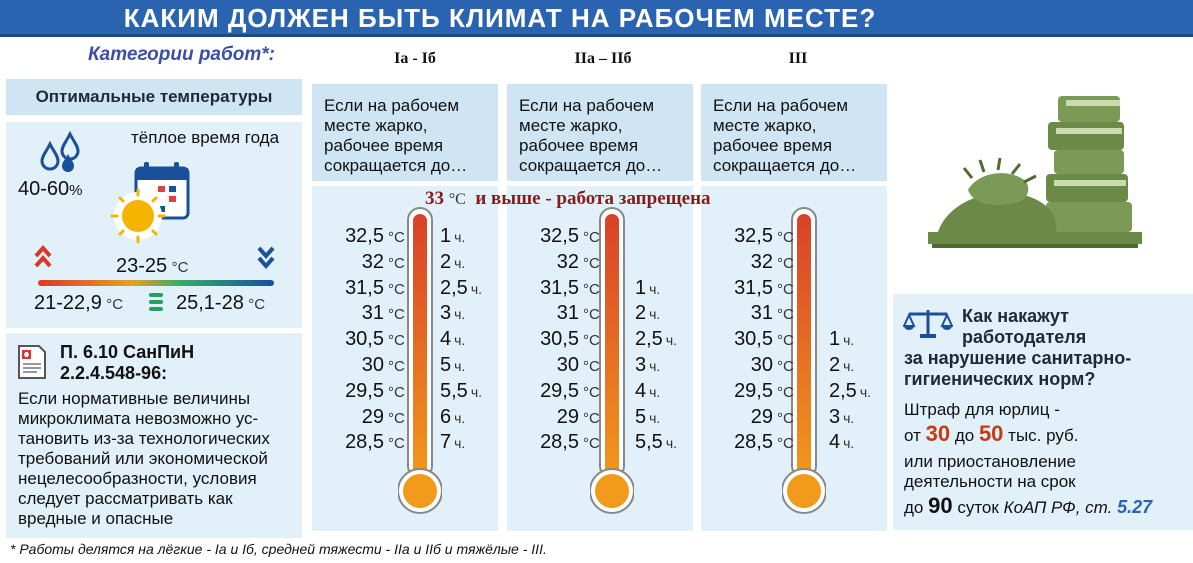 This screenshot has height=563, width=1193. Describe the element at coordinates (43, 260) in the screenshot. I see `chevron-up-double-icon` at that location.